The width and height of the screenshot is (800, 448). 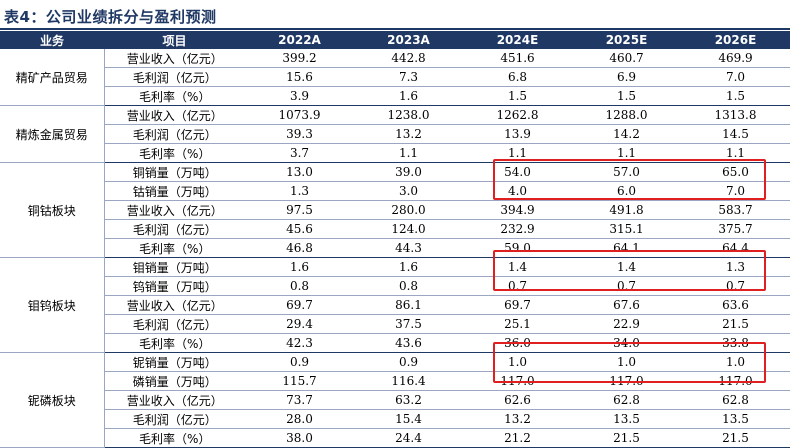 I want to click on business-name: 精矿产品贸易, so click(x=52, y=77).